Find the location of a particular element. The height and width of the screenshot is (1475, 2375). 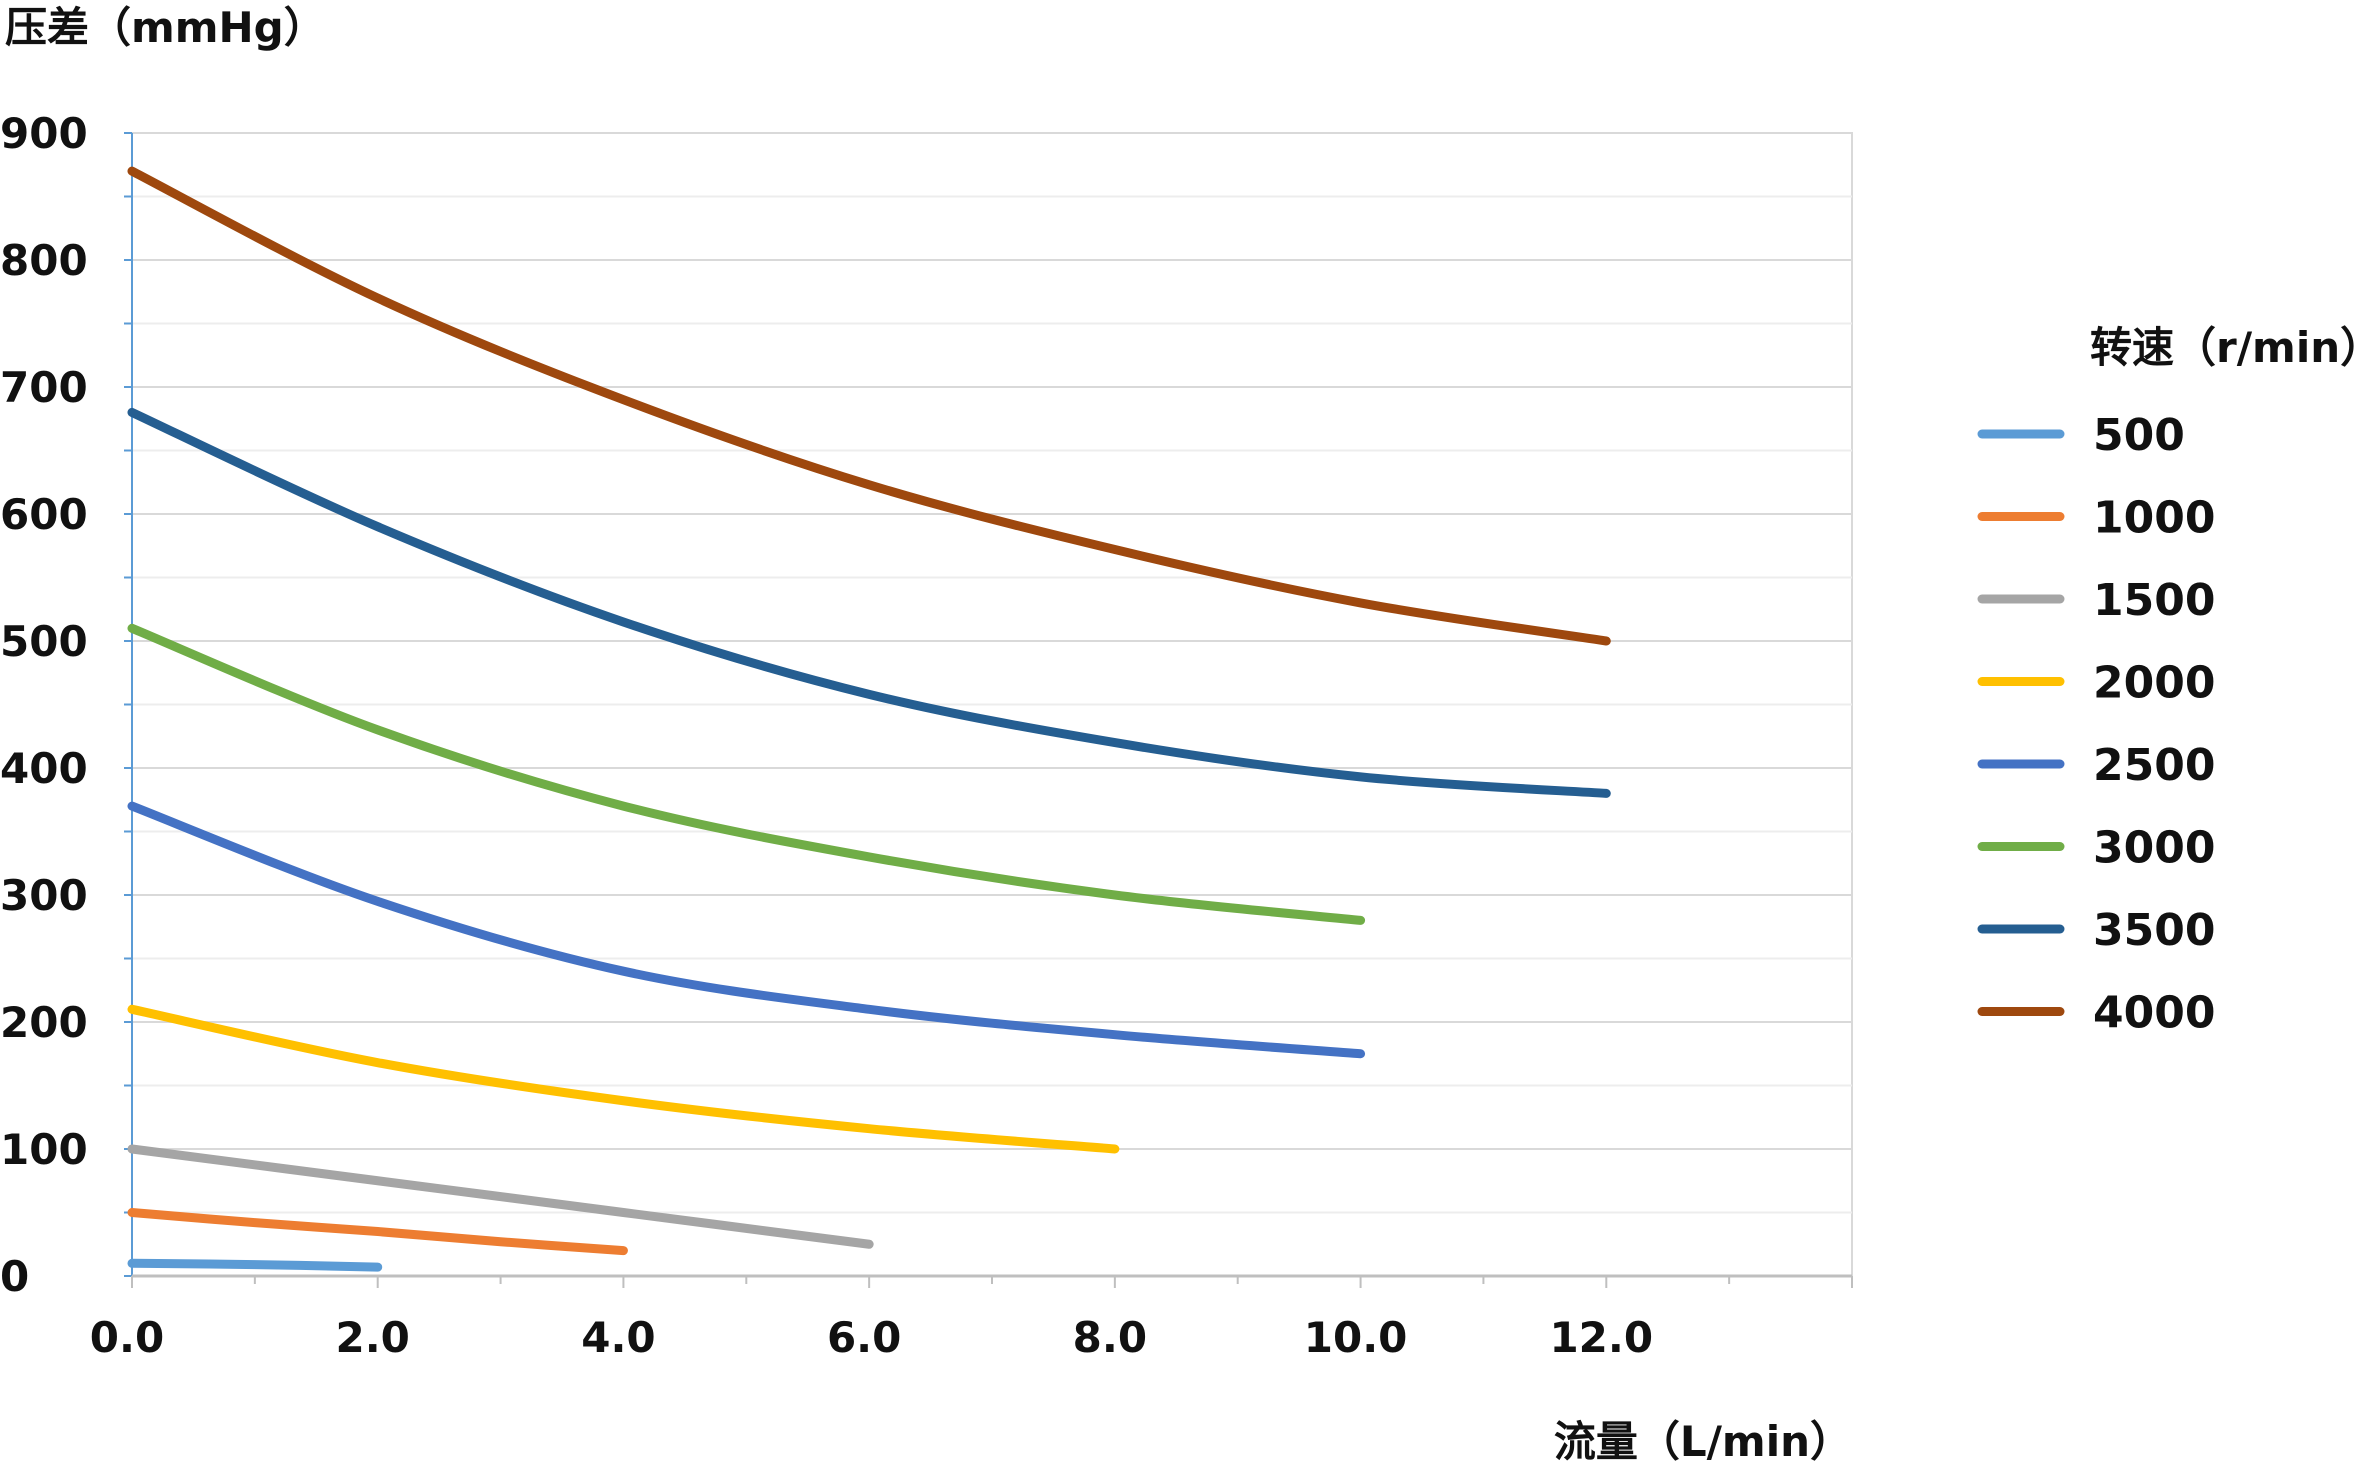

y-tick-label: 800 is located at coordinates (44, 260).